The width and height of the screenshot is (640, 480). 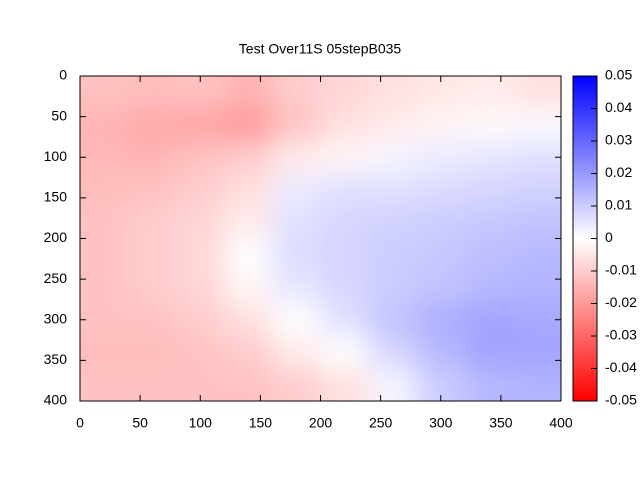 What do you see at coordinates (618, 140) in the screenshot?
I see `colorbar-tick-label: 0.03` at bounding box center [618, 140].